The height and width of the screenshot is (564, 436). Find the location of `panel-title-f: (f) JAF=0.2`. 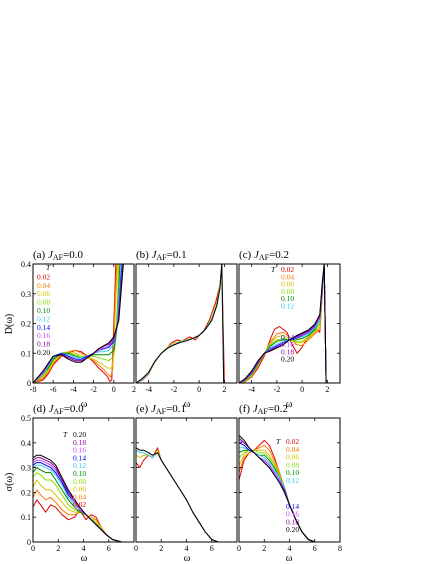

panel-title-f: (f) JAF=0.2 is located at coordinates (263, 409).